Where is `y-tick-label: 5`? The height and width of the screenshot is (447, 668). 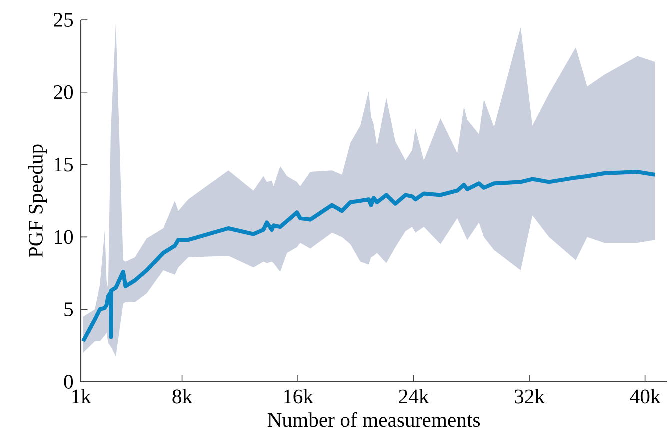 y-tick-label: 5 is located at coordinates (69, 309).